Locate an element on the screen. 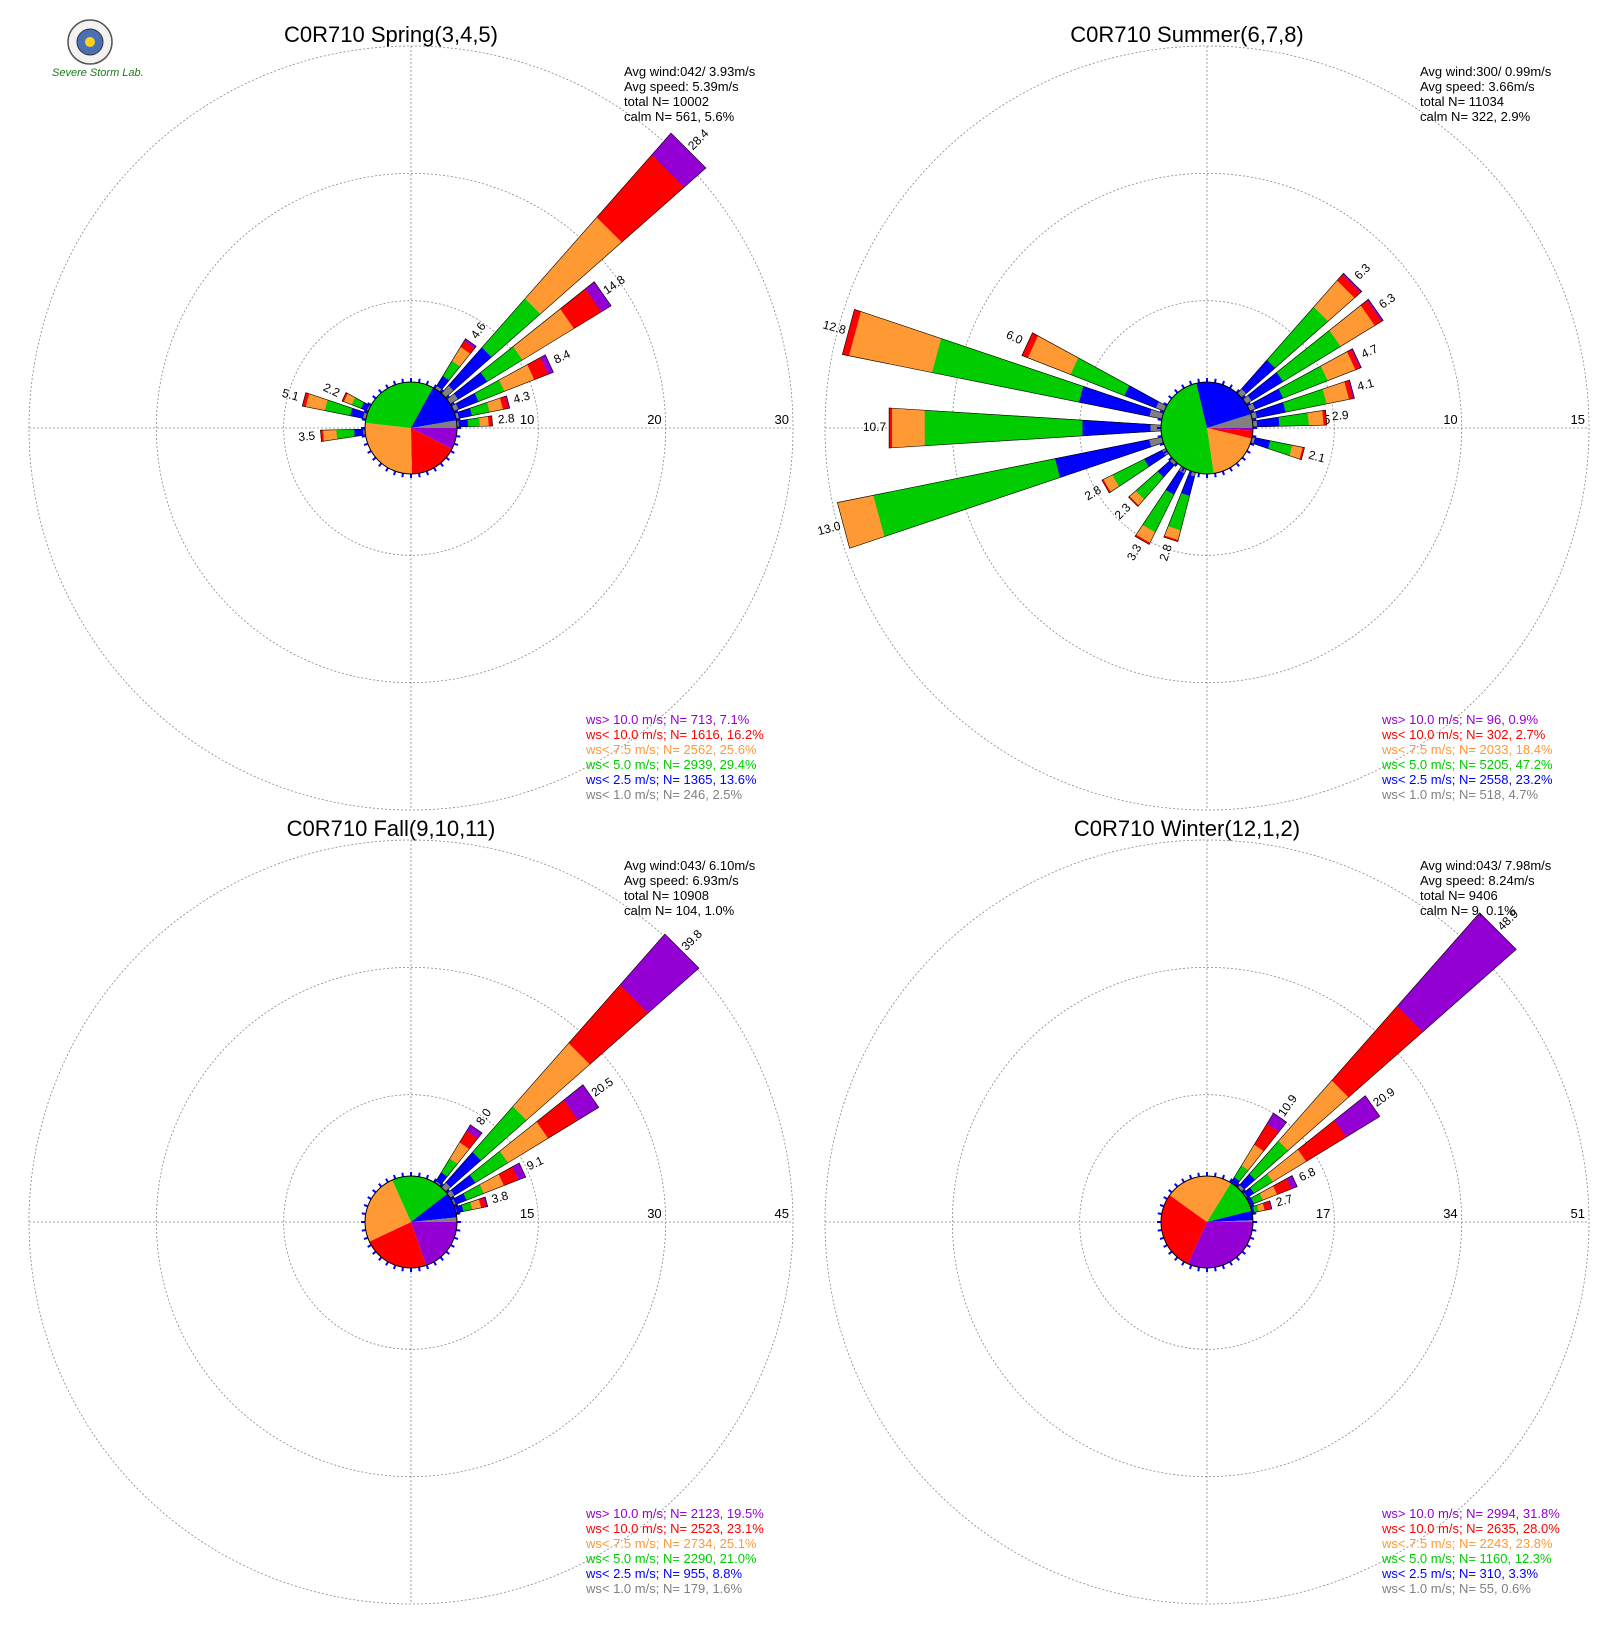 This screenshot has width=1620, height=1640. petal-label: 8.0 is located at coordinates (483, 1117).